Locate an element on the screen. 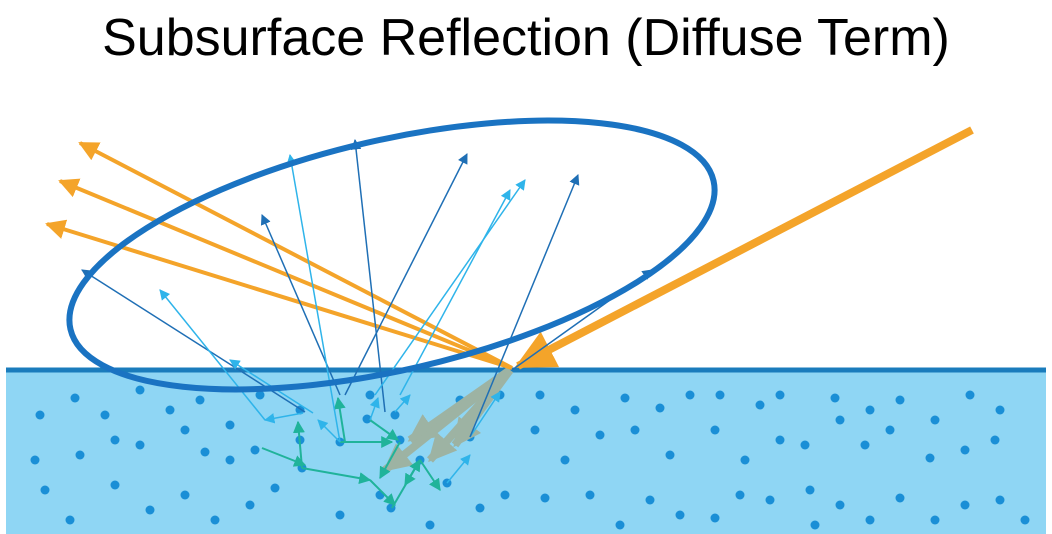 The image size is (1052, 534). internal-light-paths is located at coordinates (382, 437).